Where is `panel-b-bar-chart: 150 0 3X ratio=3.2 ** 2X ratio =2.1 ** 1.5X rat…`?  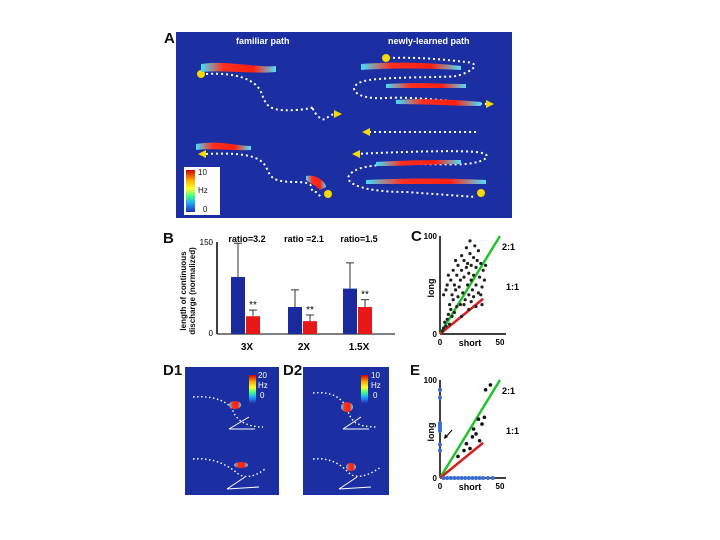
panel-b-bar-chart: 150 0 3X ratio=3.2 ** 2X ratio =2.1 ** 1.5X rat… is located at coordinates (297, 293).